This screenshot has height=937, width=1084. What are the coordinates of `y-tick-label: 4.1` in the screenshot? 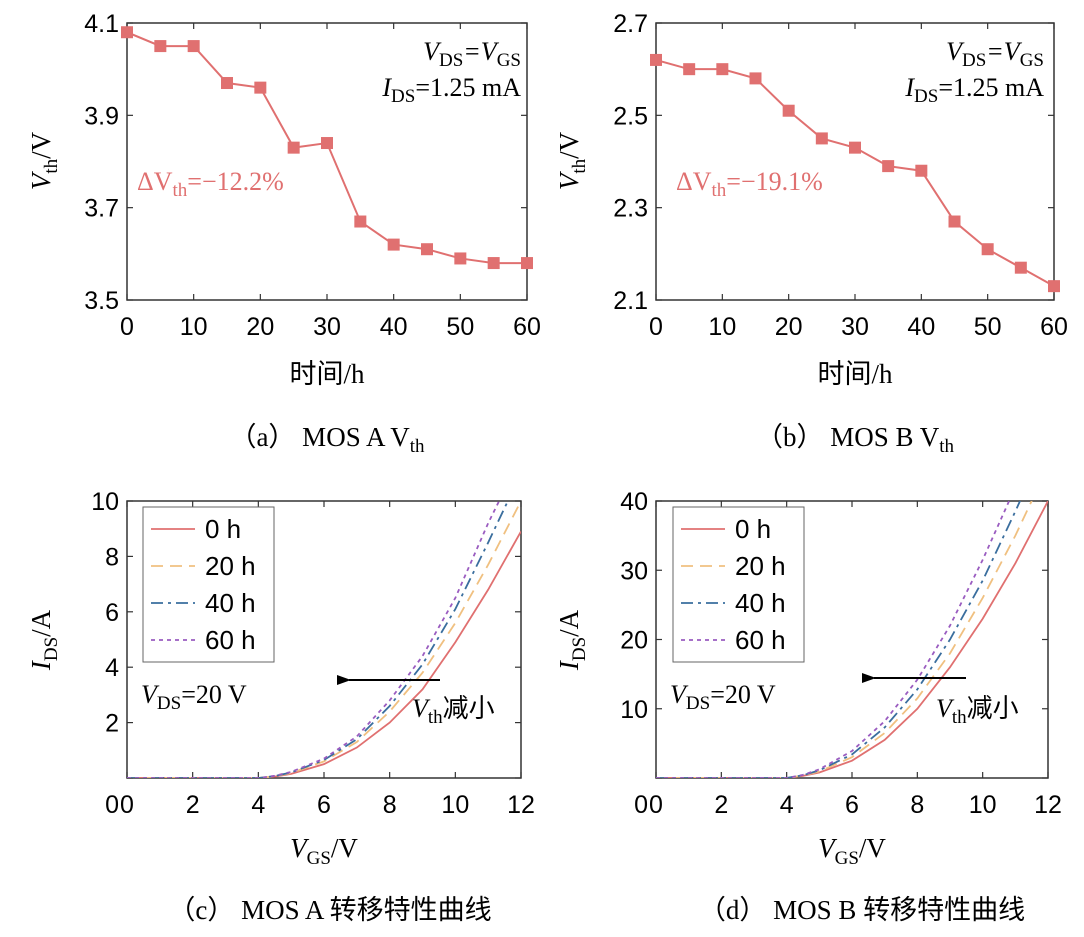 It's located at (101, 24).